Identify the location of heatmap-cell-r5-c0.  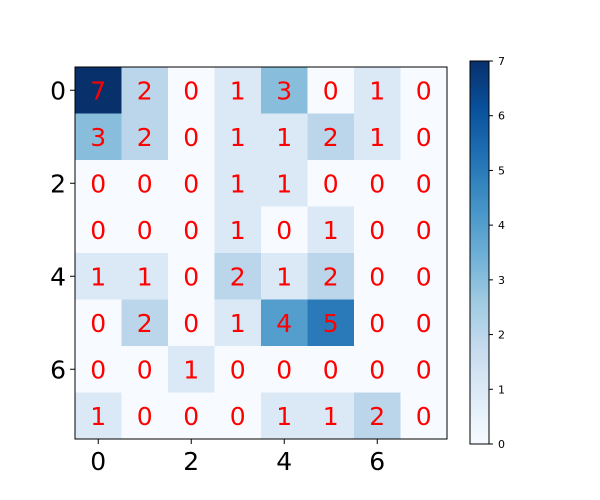
(98, 323).